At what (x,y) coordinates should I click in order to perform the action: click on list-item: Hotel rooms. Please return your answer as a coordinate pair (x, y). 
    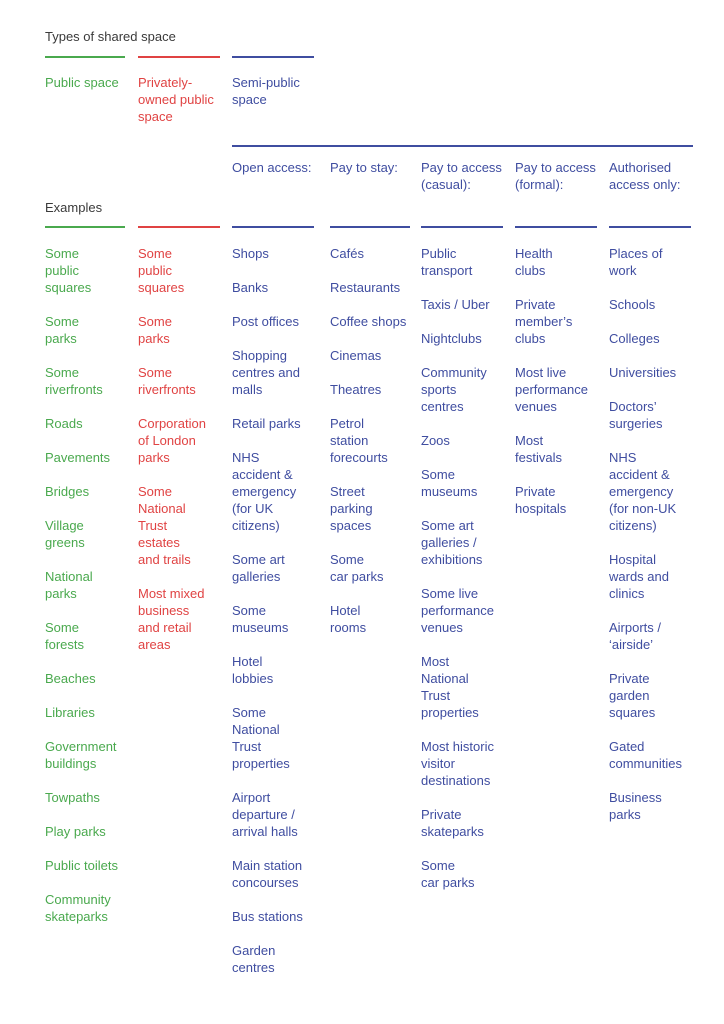
    Looking at the image, I should click on (348, 619).